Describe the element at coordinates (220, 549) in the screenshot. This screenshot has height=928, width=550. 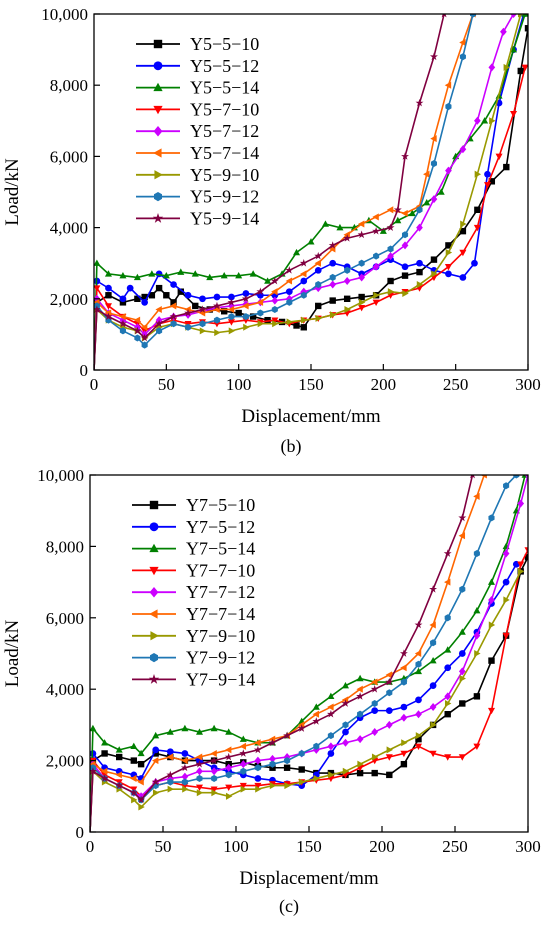
I see `legend-entry: Y7−5−14` at that location.